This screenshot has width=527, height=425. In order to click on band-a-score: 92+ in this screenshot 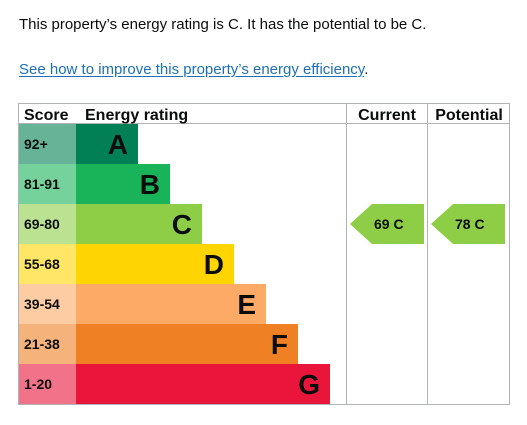, I will do `click(36, 144)`.